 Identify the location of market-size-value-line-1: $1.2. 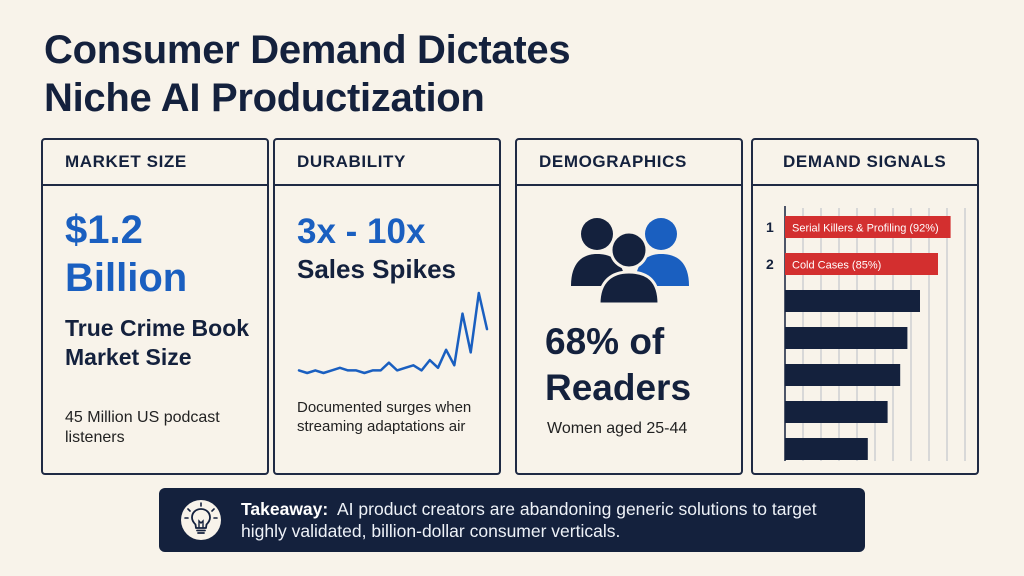
(104, 230).